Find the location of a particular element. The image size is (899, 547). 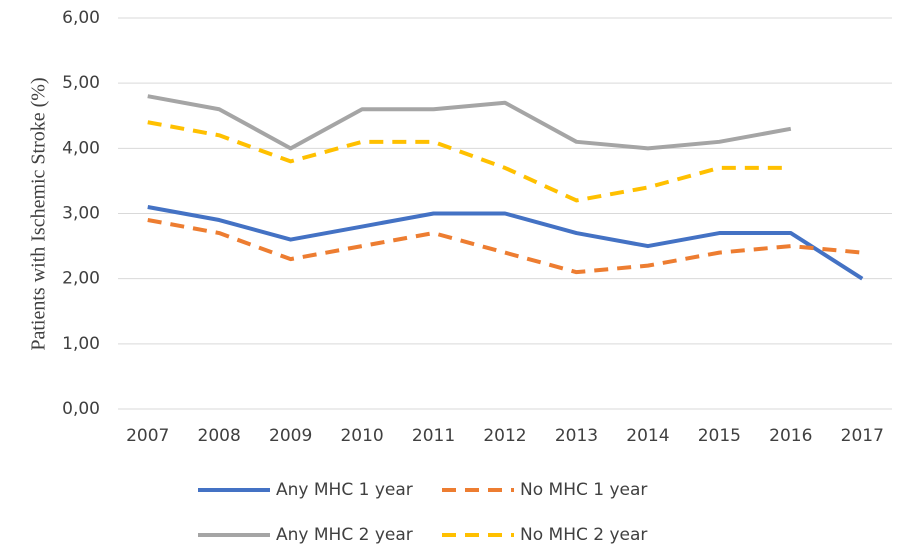

y-tick-label: 2,00 is located at coordinates (81, 279).